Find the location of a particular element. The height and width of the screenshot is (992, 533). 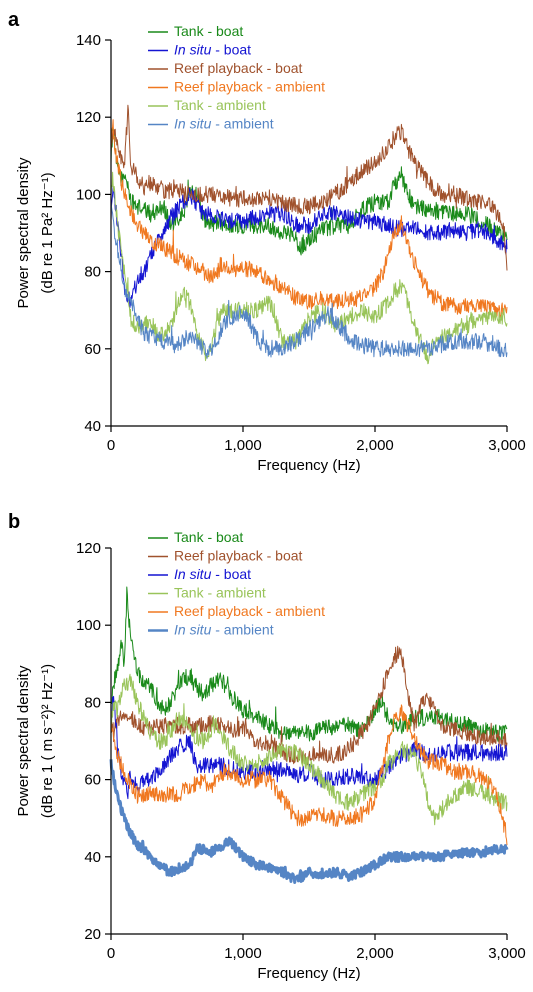

legend-entry-3: Reef playback - ambient is located at coordinates (249, 87).